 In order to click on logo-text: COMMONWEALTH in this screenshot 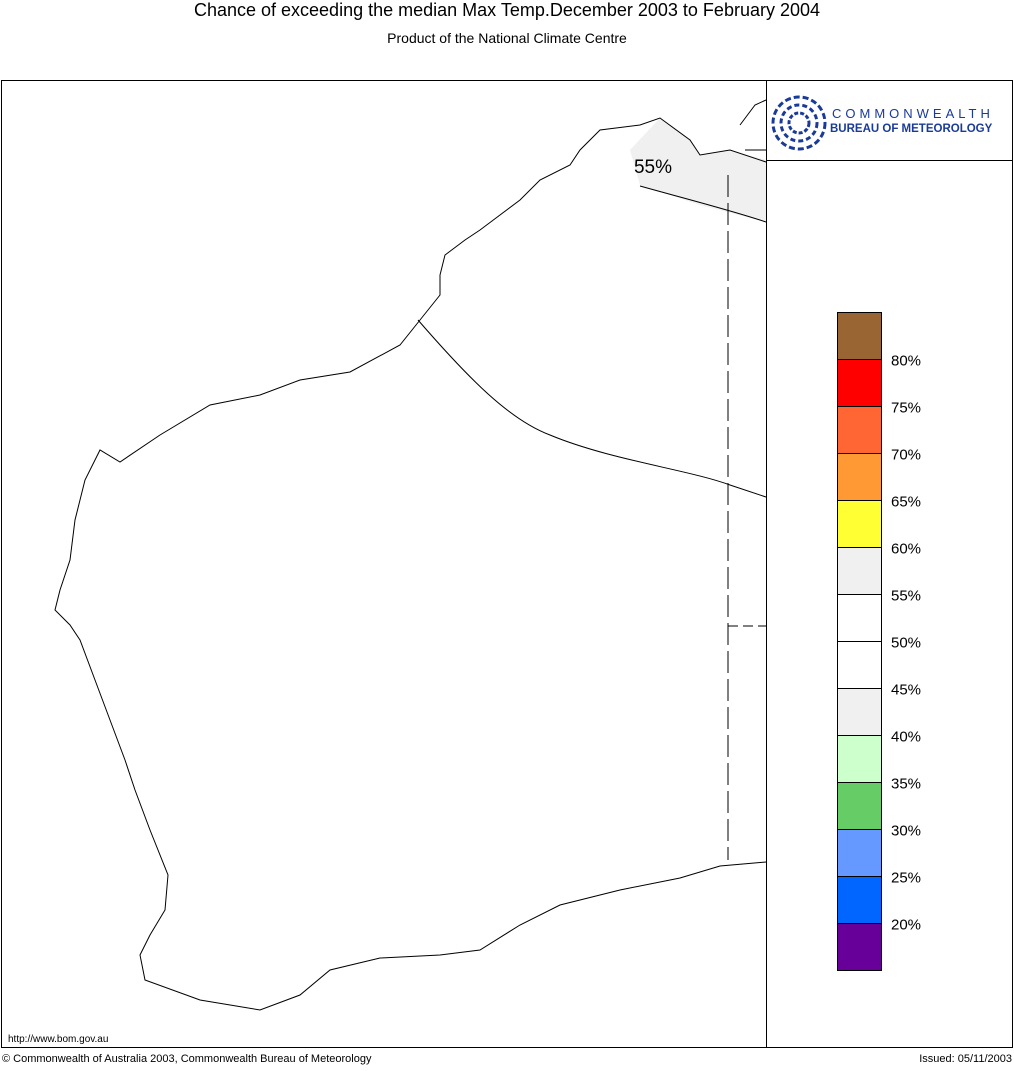, I will do `click(913, 113)`.